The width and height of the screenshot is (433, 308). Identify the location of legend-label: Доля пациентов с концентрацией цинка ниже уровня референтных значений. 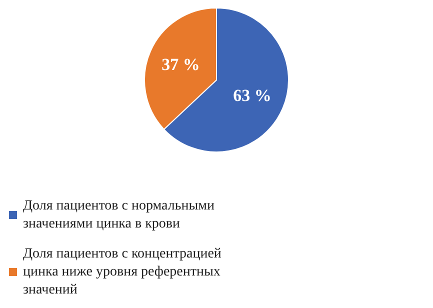
(124, 272).